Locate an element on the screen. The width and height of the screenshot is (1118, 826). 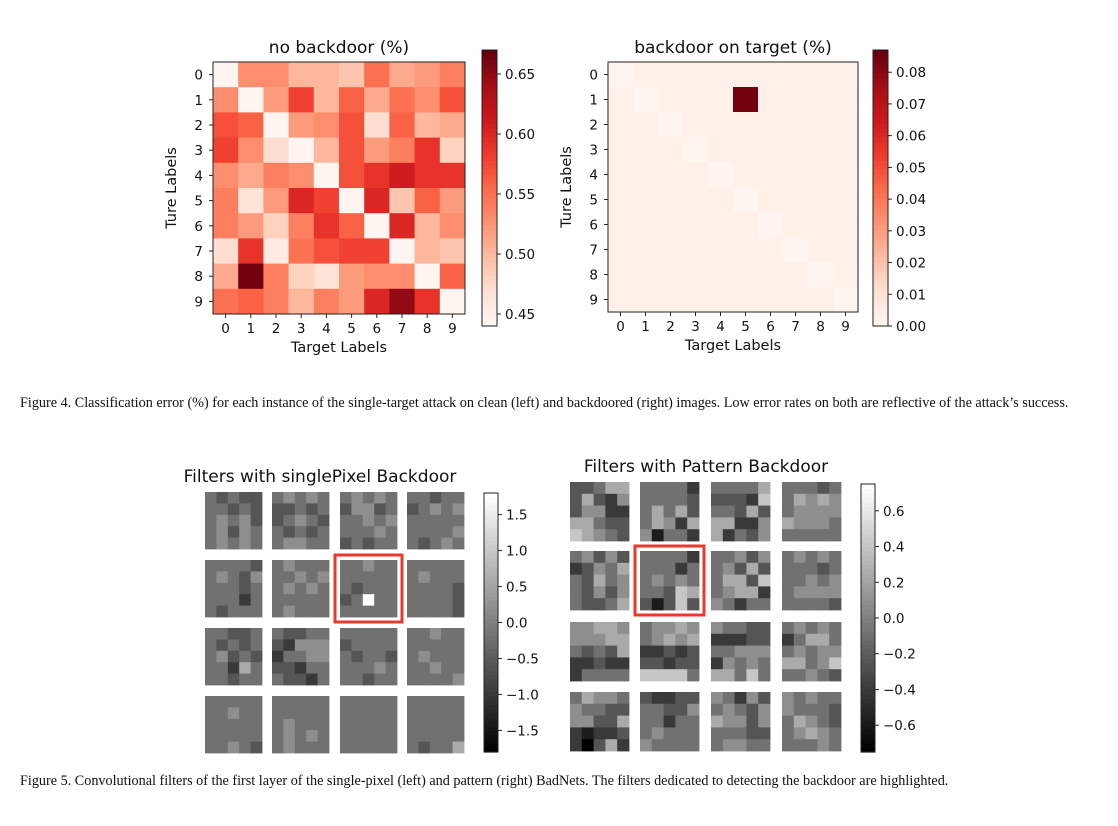
y-tick-label: 8 is located at coordinates (593, 276).